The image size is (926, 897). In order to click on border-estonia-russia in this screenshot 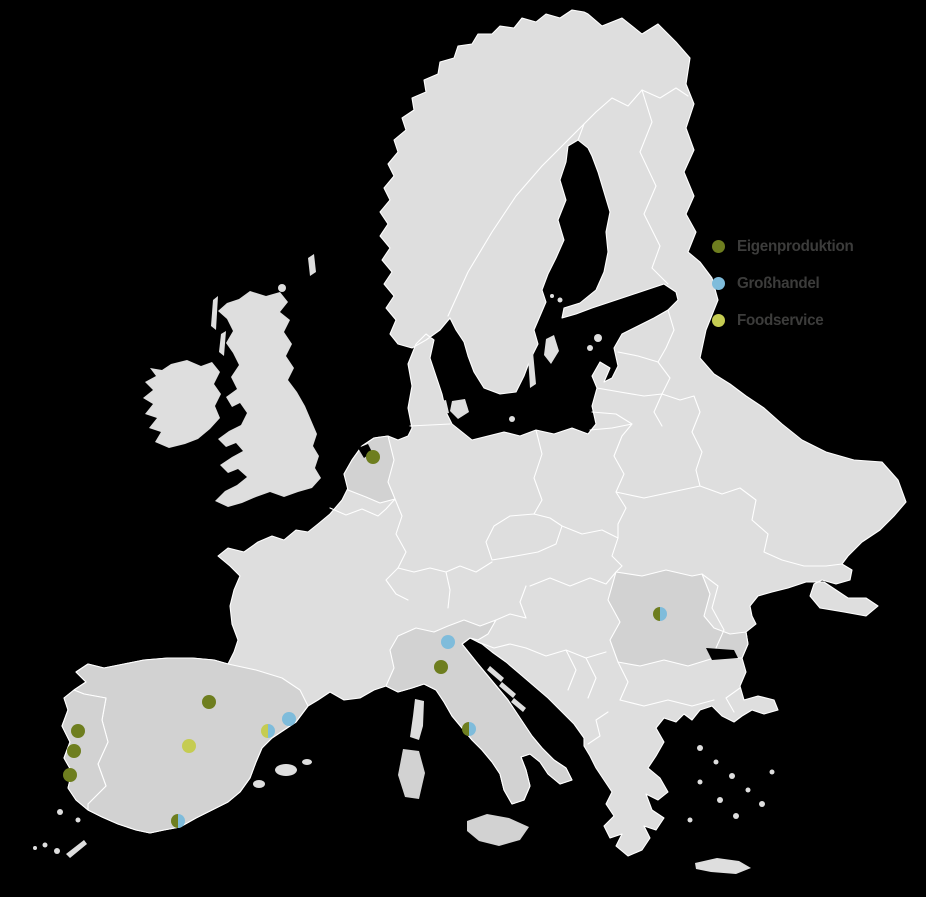, I will do `click(666, 336)`.